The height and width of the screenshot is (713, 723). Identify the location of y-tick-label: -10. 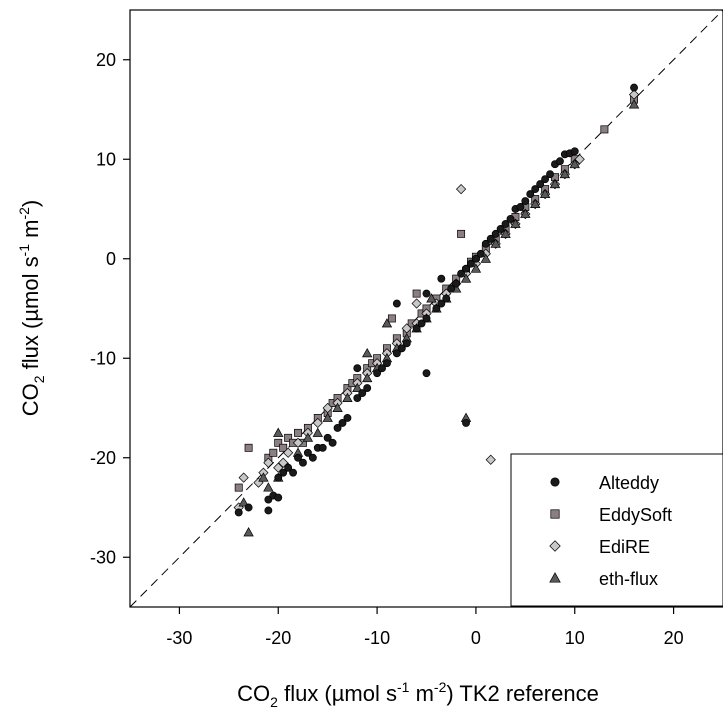
(103, 358).